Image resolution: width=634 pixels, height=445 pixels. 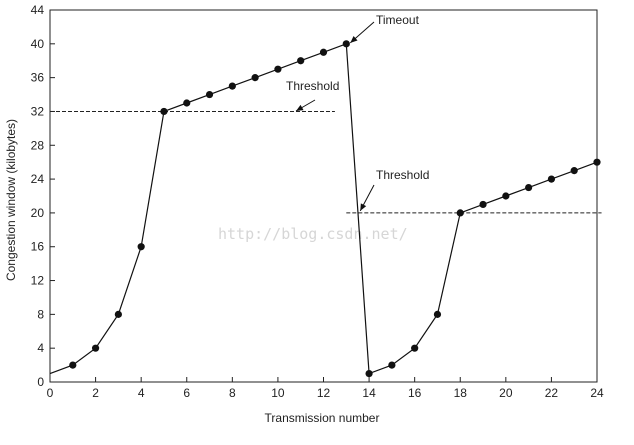 What do you see at coordinates (40, 348) in the screenshot?
I see `y-tick-label: 4` at bounding box center [40, 348].